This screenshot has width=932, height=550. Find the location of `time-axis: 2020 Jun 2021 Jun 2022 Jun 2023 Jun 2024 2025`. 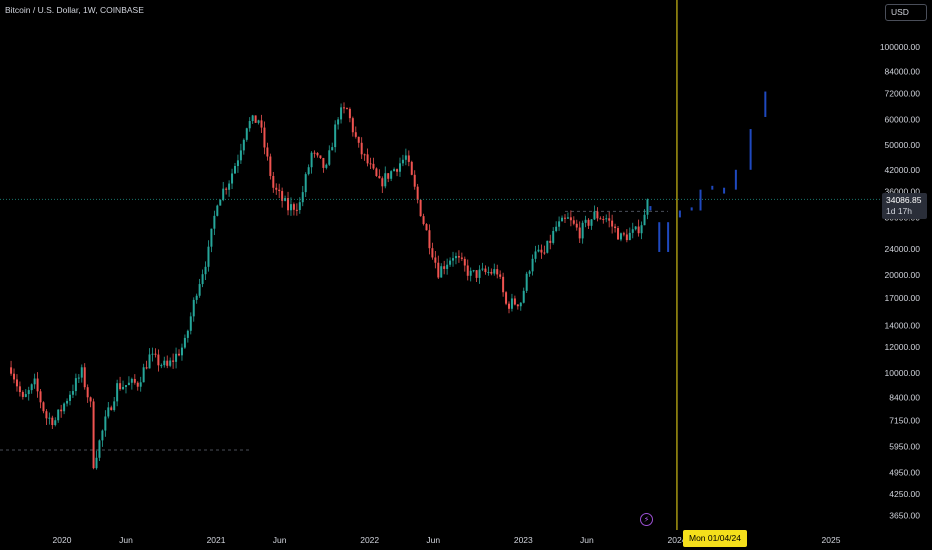

time-axis: 2020 Jun 2021 Jun 2022 Jun 2023 Jun 2024 2025 is located at coordinates (447, 540).